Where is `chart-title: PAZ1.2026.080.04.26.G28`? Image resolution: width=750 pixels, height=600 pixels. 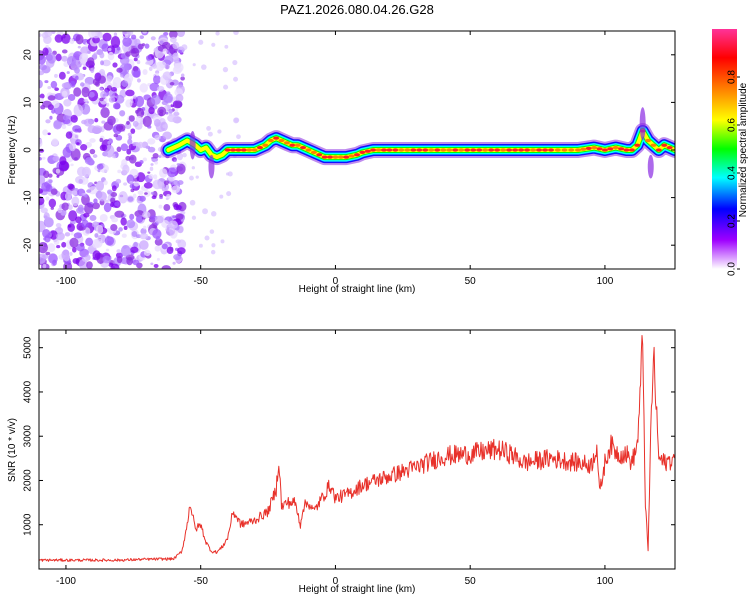 chart-title: PAZ1.2026.080.04.26.G28 is located at coordinates (357, 9).